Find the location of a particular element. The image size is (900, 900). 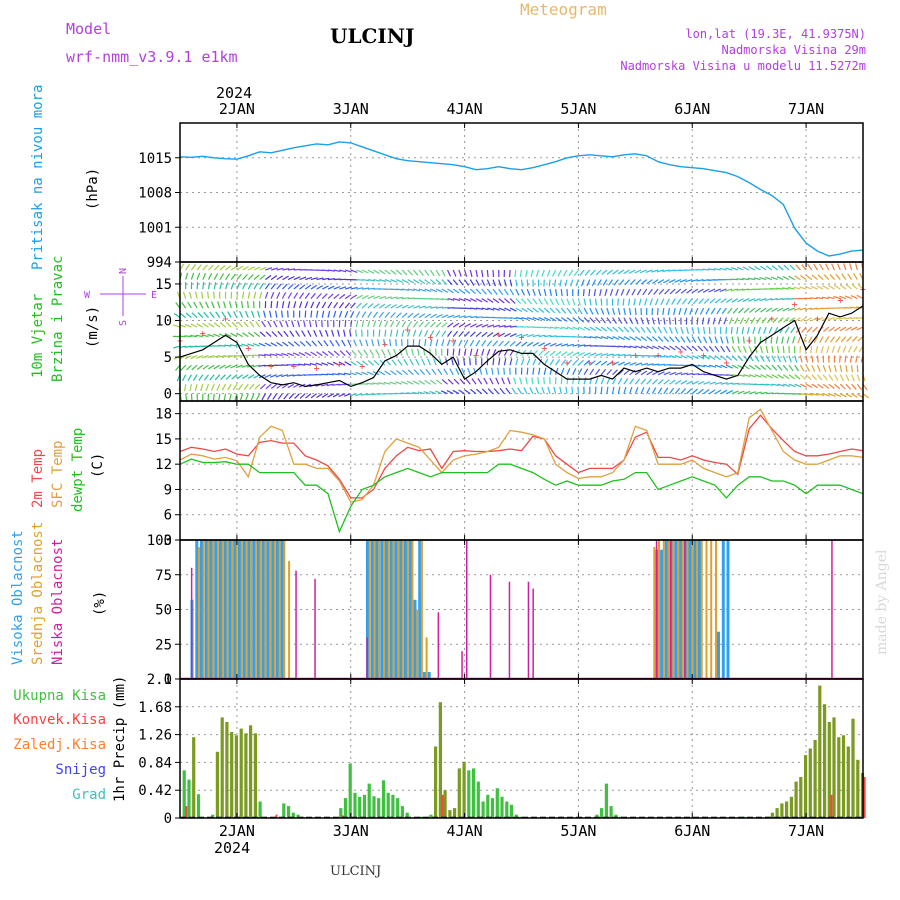

temp-2m-line is located at coordinates (521, 456).